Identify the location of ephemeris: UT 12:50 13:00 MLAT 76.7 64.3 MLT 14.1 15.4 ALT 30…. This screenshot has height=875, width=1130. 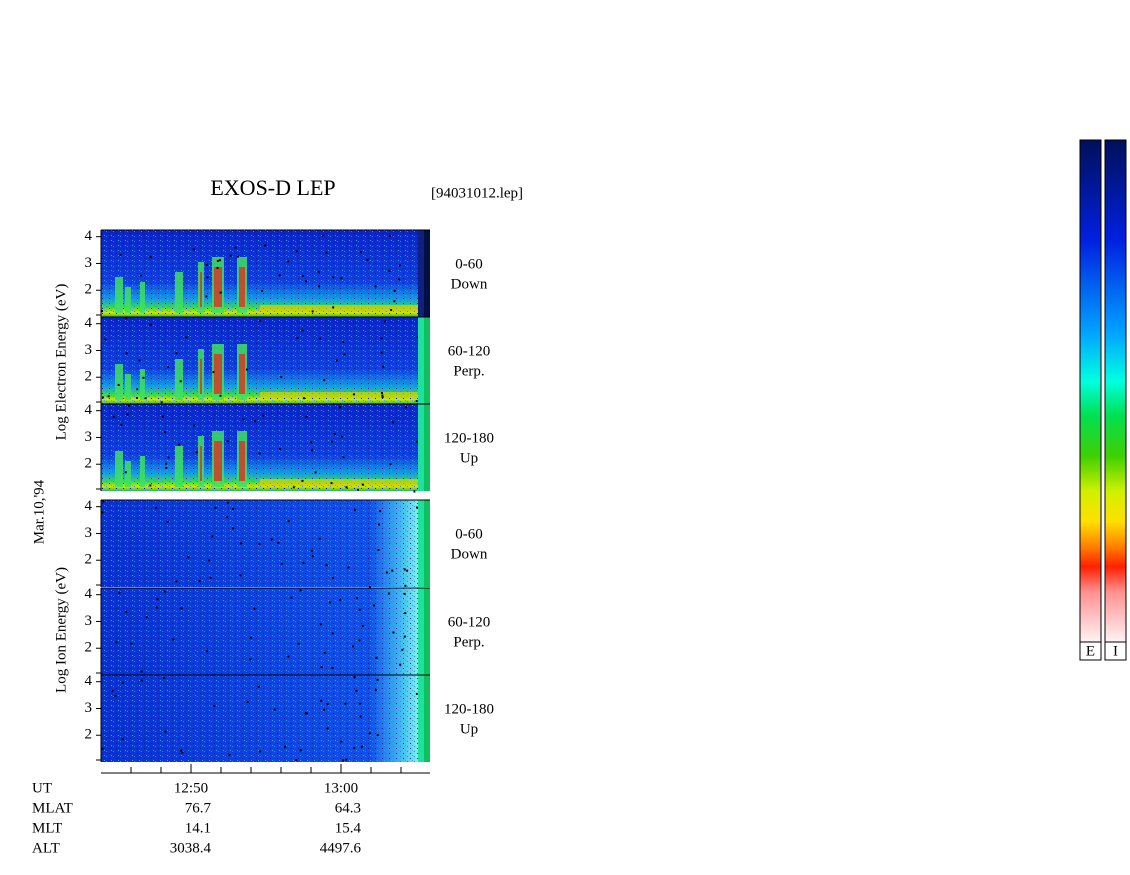
(197, 818).